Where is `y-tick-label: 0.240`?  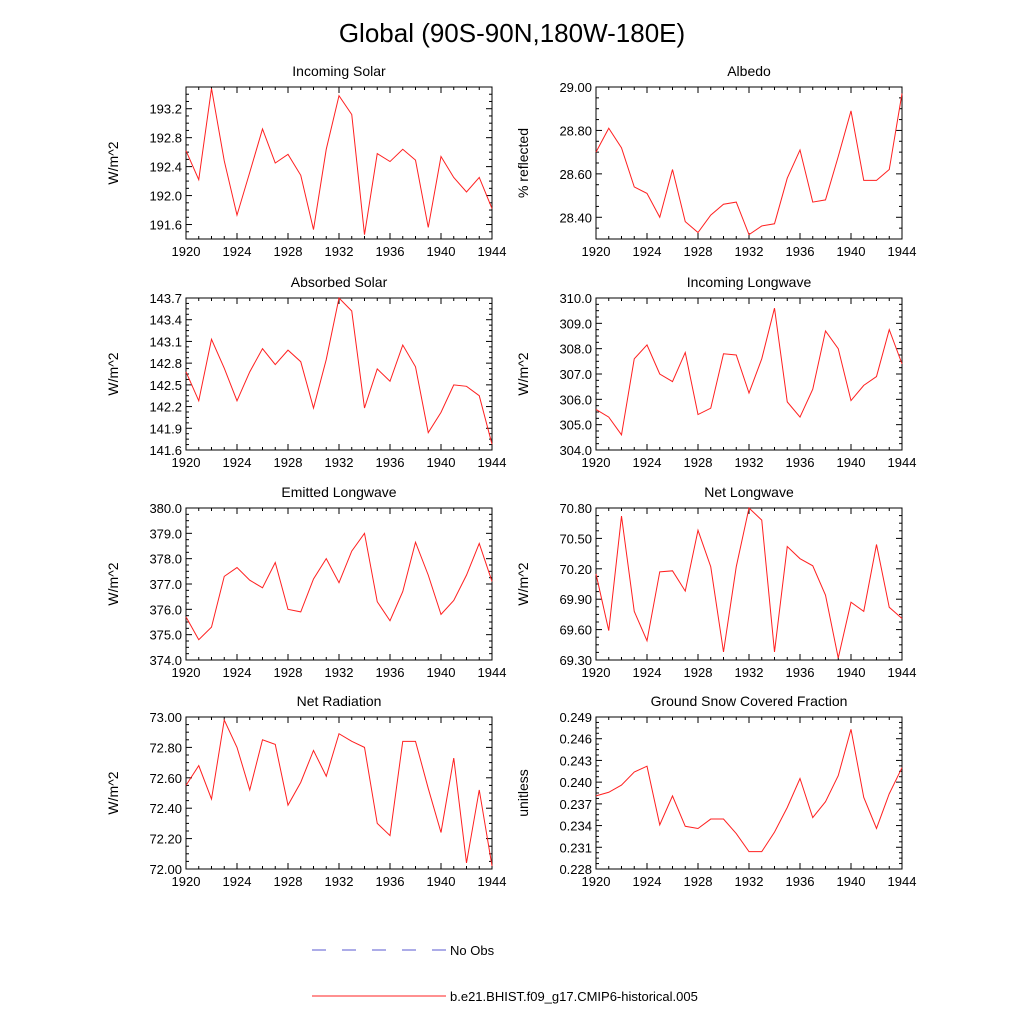 y-tick-label: 0.240 is located at coordinates (575, 782).